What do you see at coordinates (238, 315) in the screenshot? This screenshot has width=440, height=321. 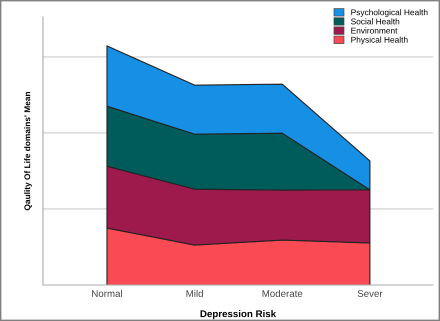 I see `x-axis-title: Depression Risk` at bounding box center [238, 315].